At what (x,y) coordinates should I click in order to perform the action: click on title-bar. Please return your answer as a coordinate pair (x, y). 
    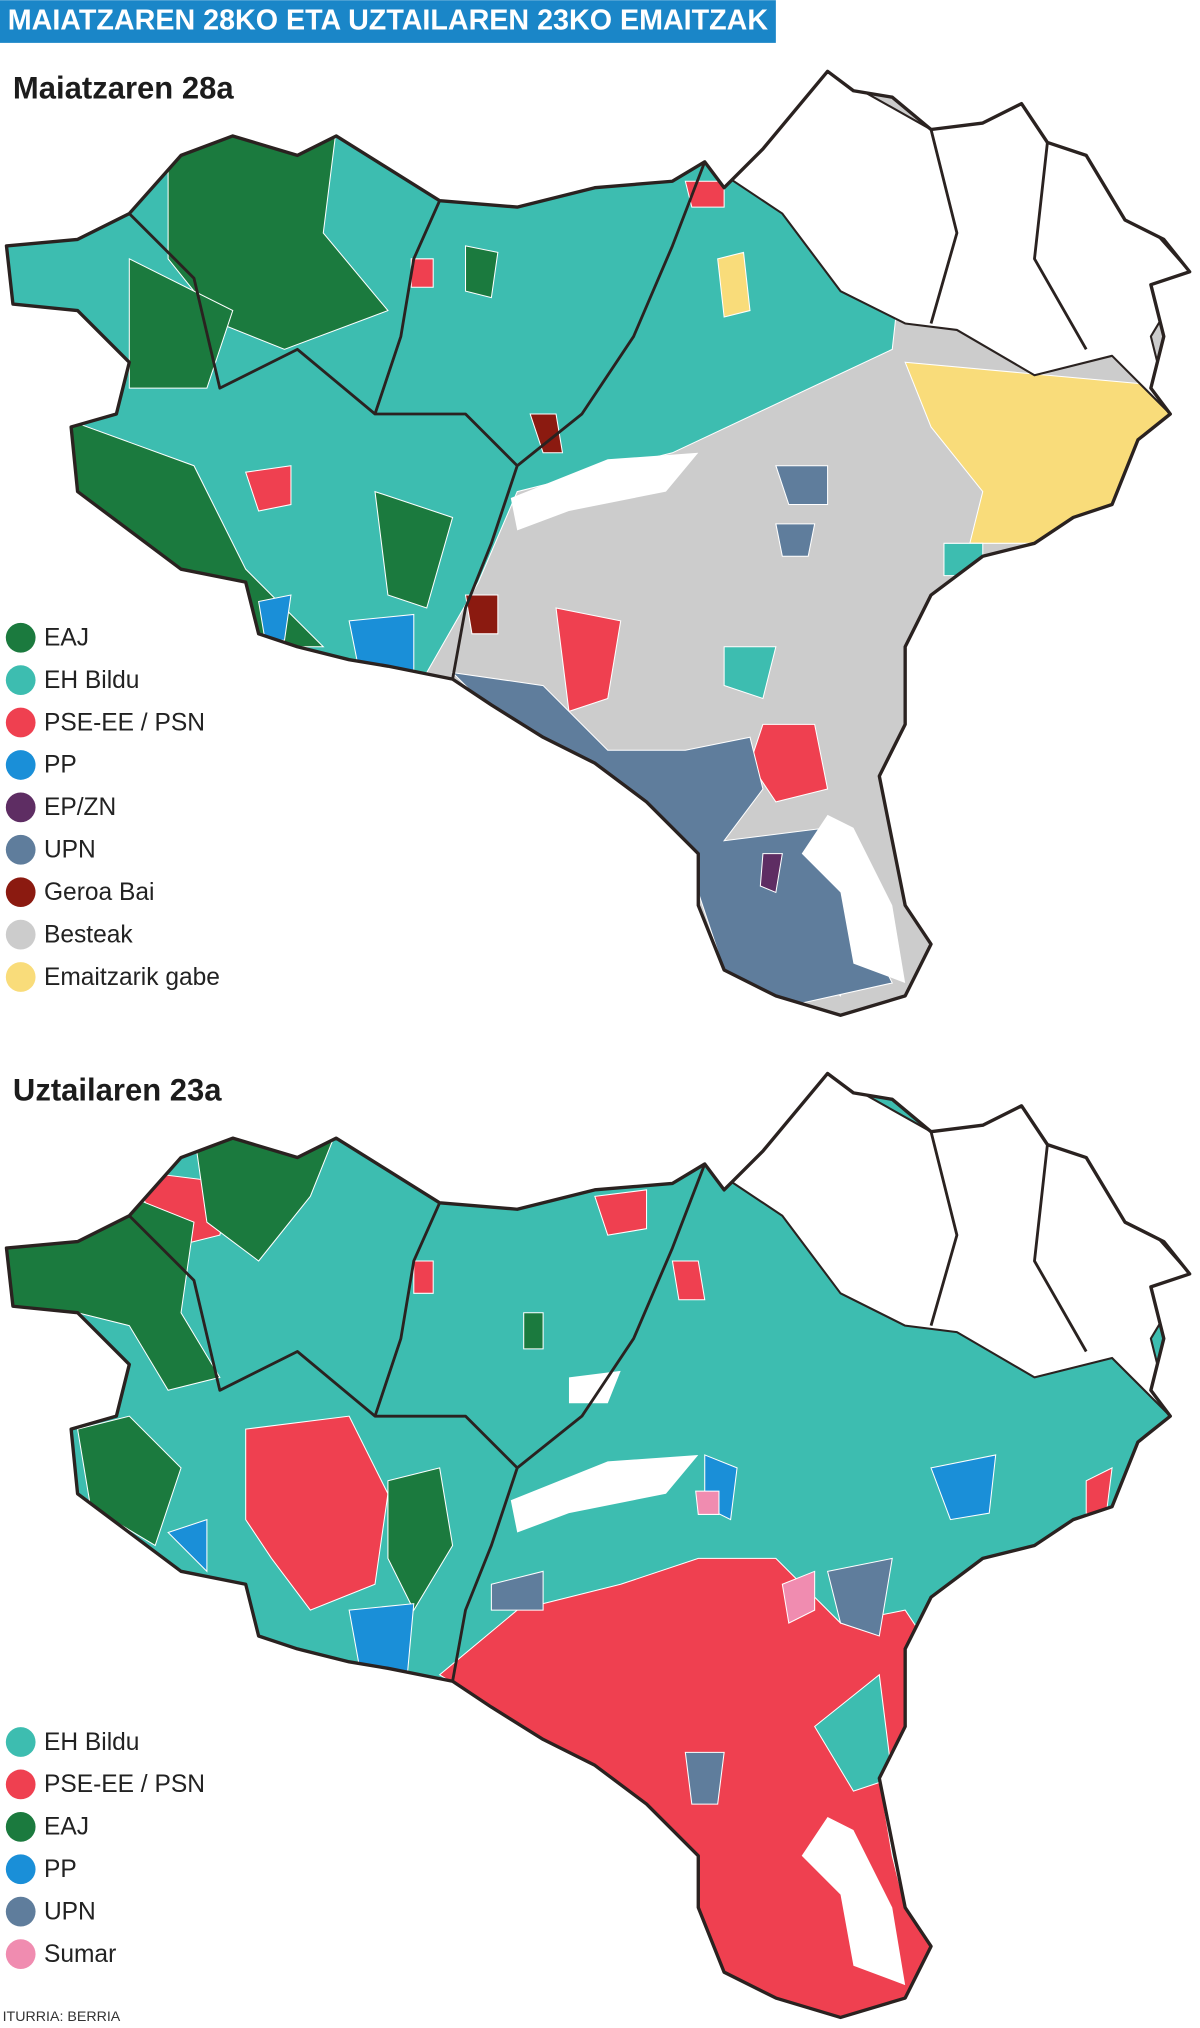
    Looking at the image, I should click on (388, 21).